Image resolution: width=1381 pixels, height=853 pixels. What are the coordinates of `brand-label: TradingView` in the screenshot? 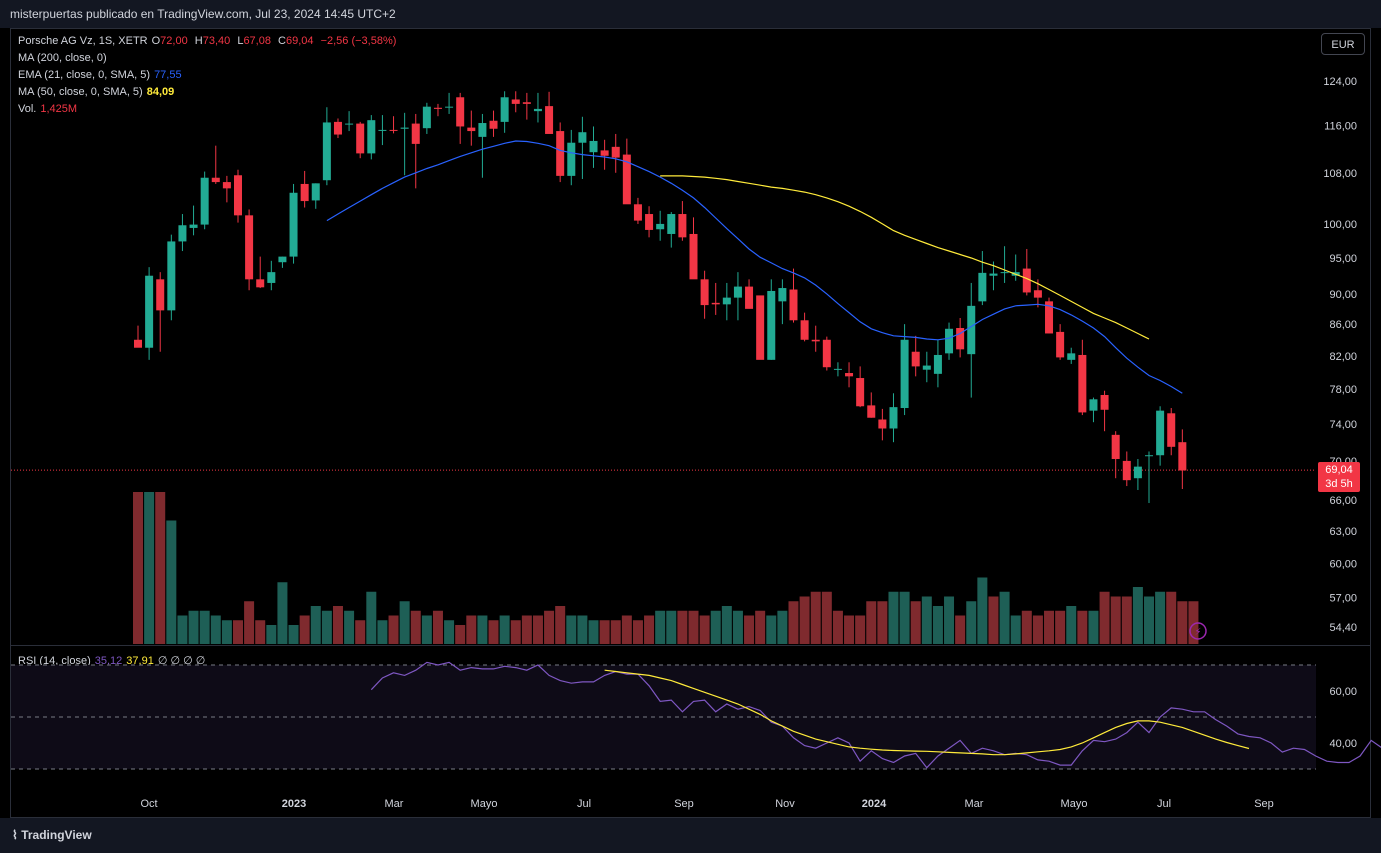 It's located at (56, 835).